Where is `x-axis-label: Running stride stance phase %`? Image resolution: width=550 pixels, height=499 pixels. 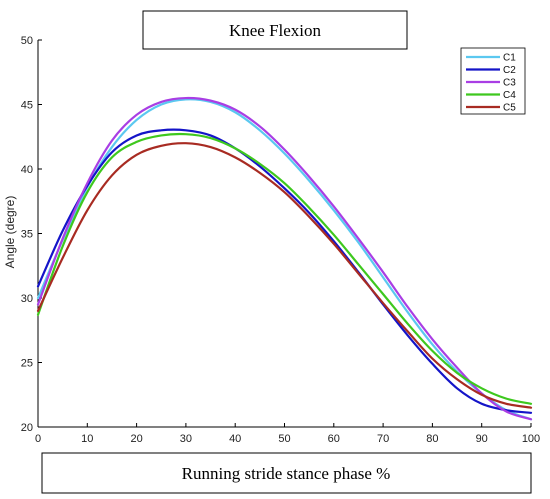
x-axis-label: Running stride stance phase % is located at coordinates (286, 473).